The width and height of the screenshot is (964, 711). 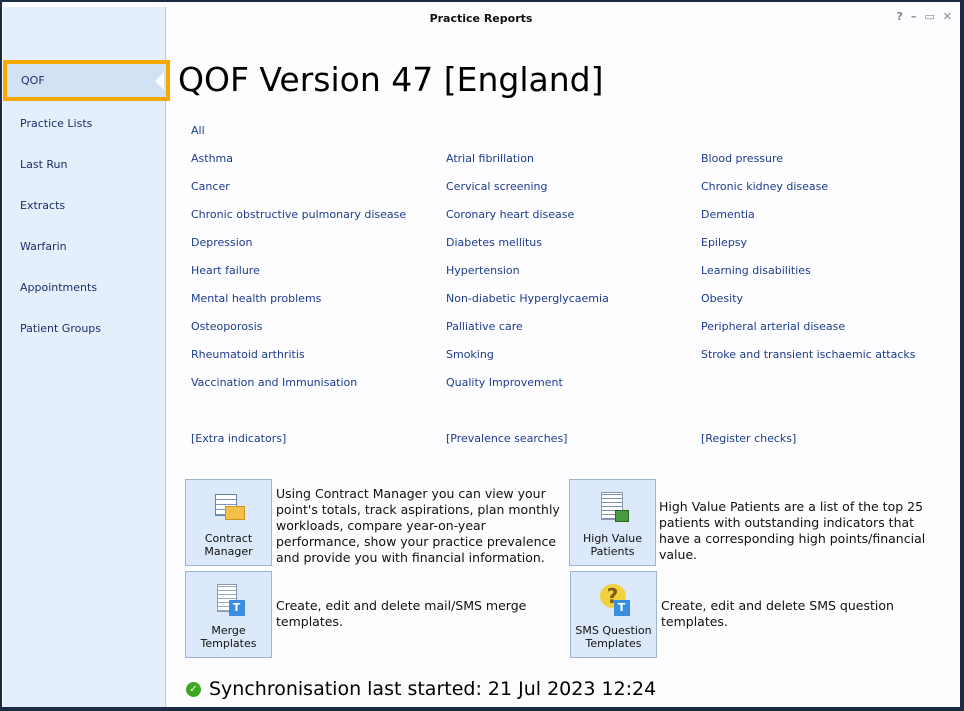 What do you see at coordinates (773, 326) in the screenshot?
I see `qof-link: Peripheral arterial disease` at bounding box center [773, 326].